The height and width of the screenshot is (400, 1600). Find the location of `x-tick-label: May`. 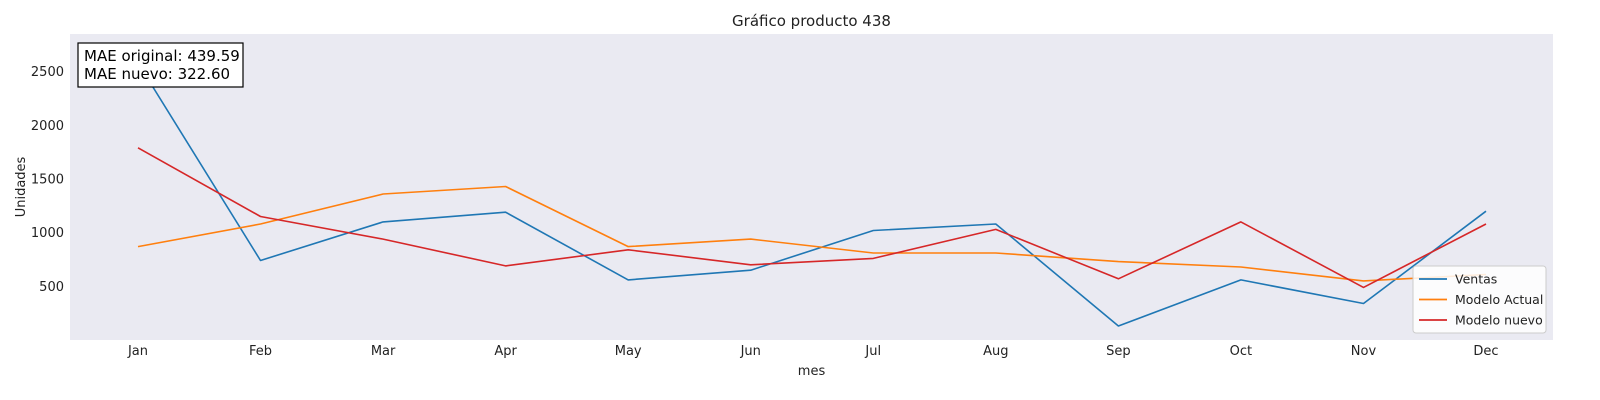

x-tick-label: May is located at coordinates (628, 351).